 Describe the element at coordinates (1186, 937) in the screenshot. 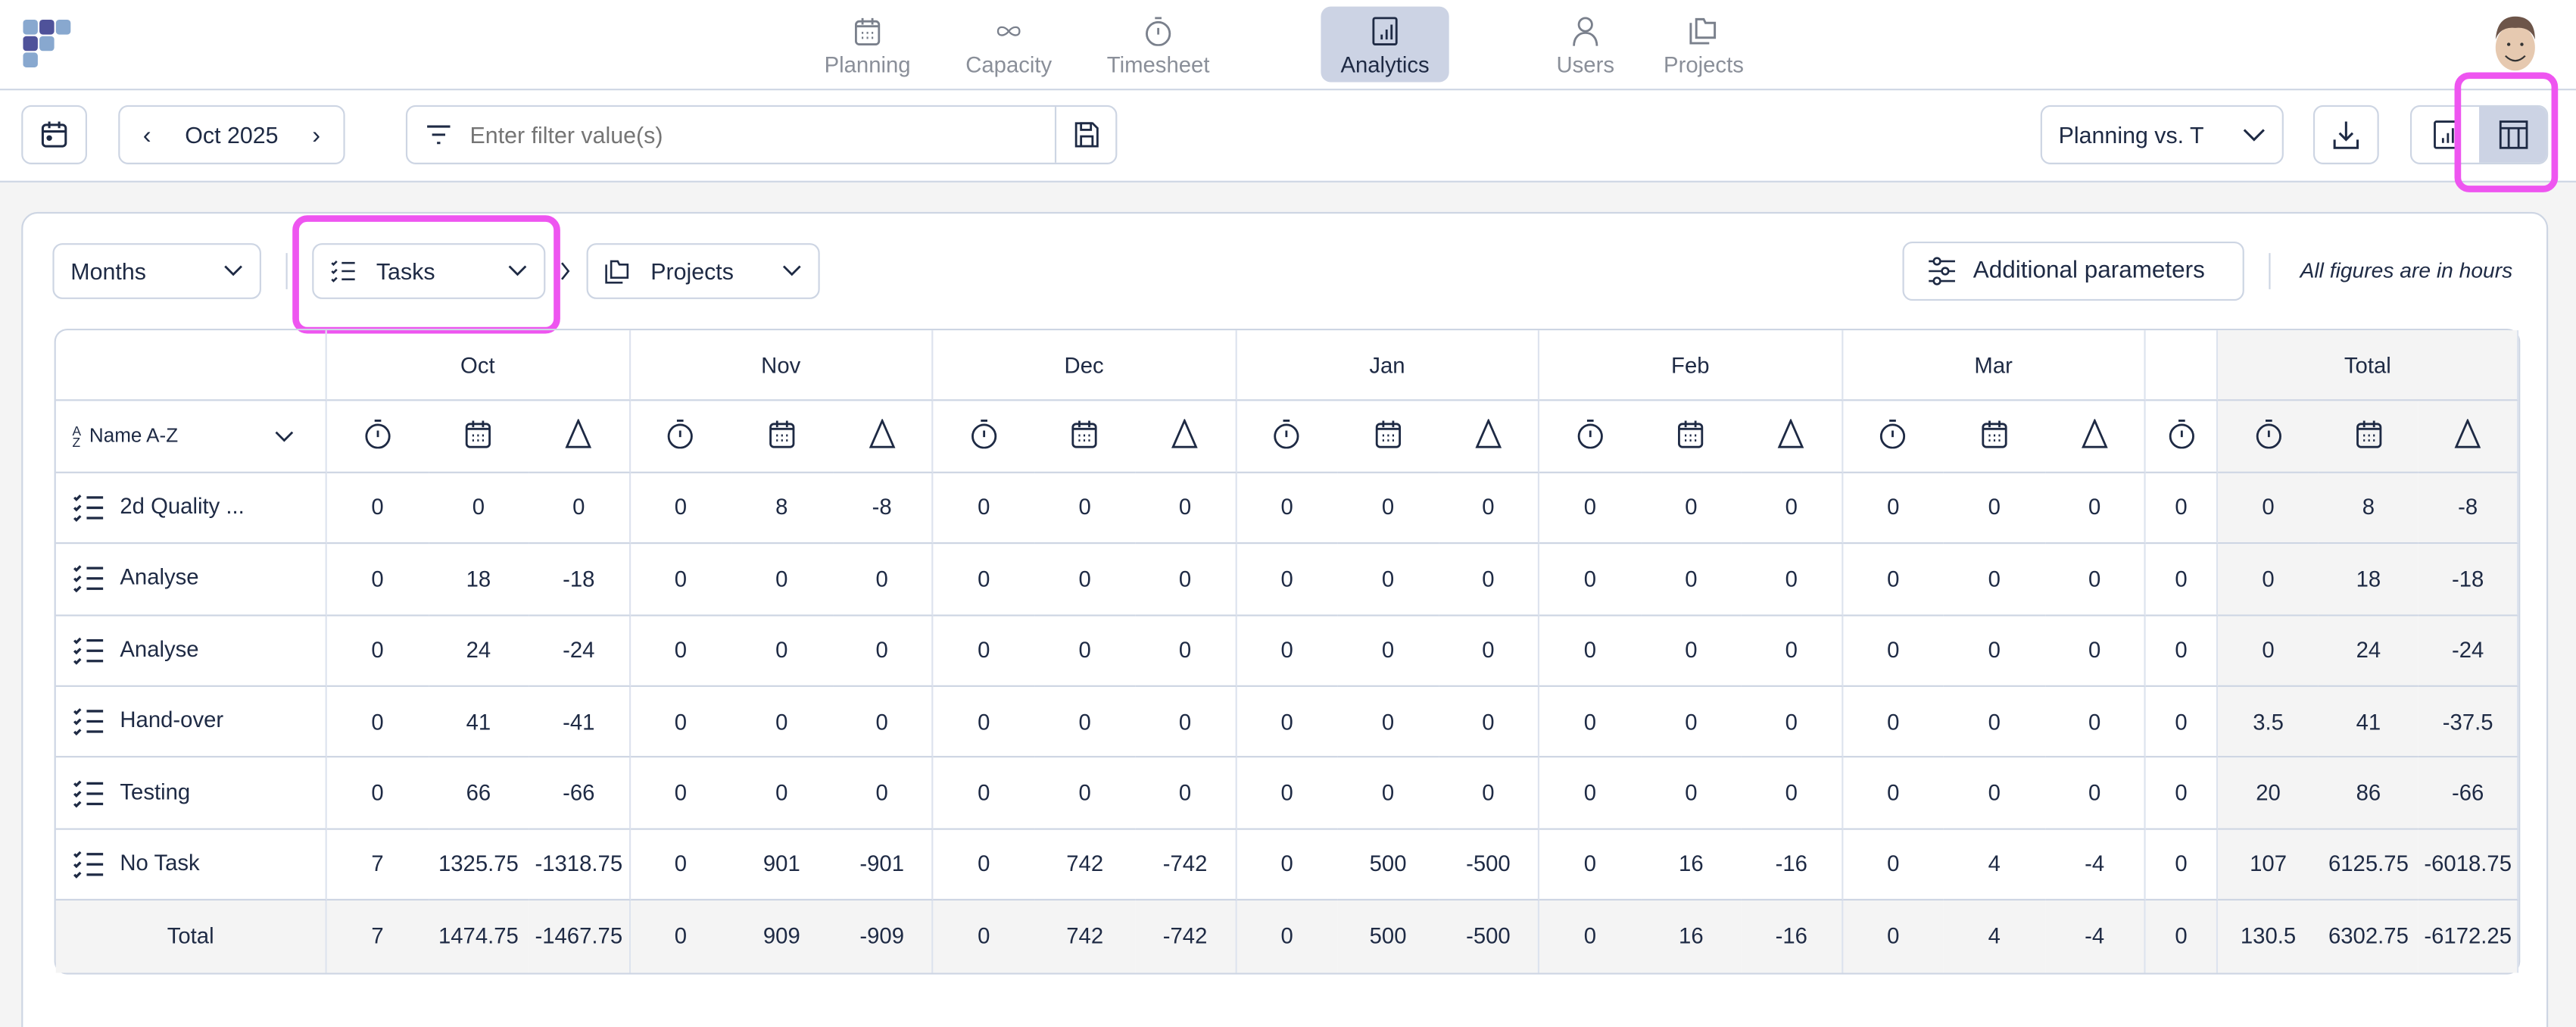

I see `value-cell: -742` at that location.